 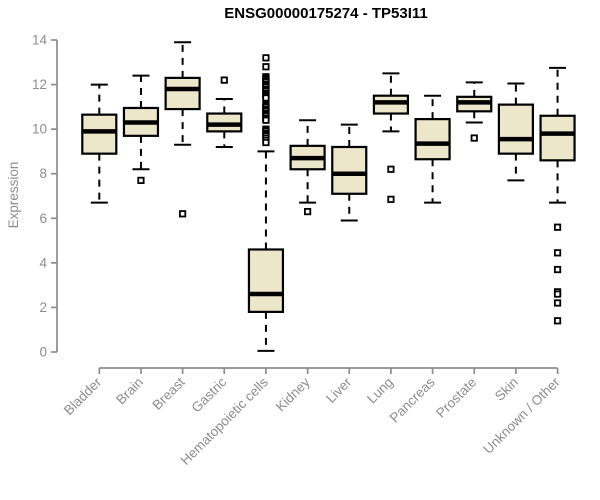 I want to click on x-tick-label: Breast, so click(x=169, y=393).